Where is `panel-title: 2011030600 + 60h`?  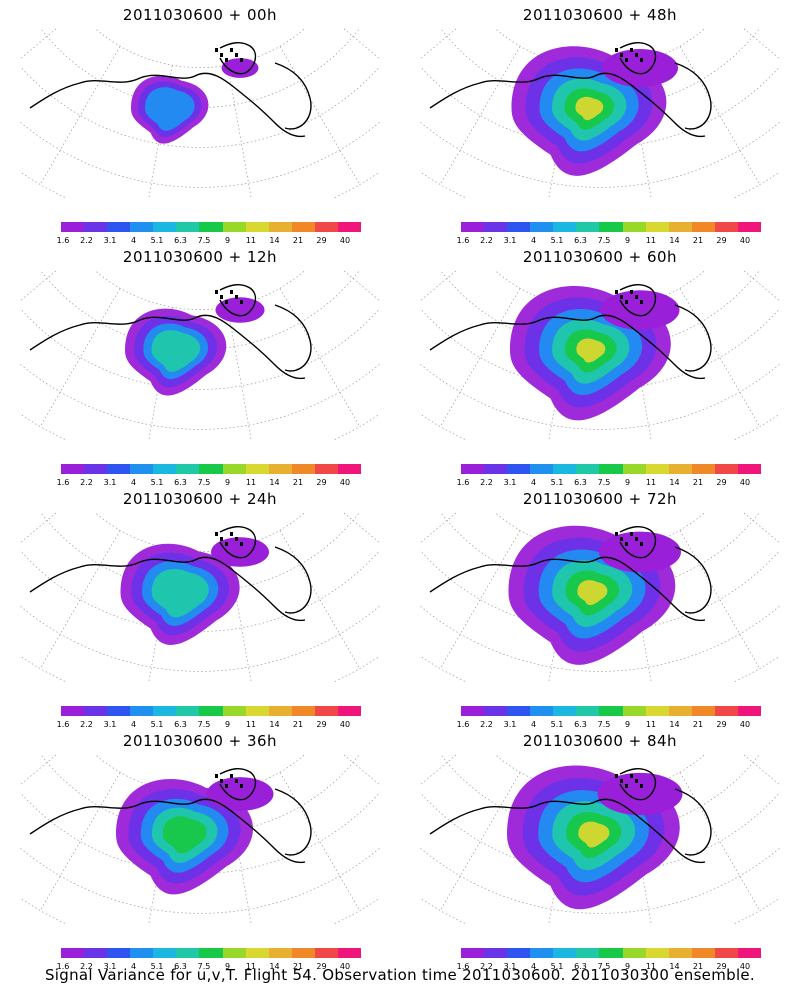 panel-title: 2011030600 + 60h is located at coordinates (600, 257).